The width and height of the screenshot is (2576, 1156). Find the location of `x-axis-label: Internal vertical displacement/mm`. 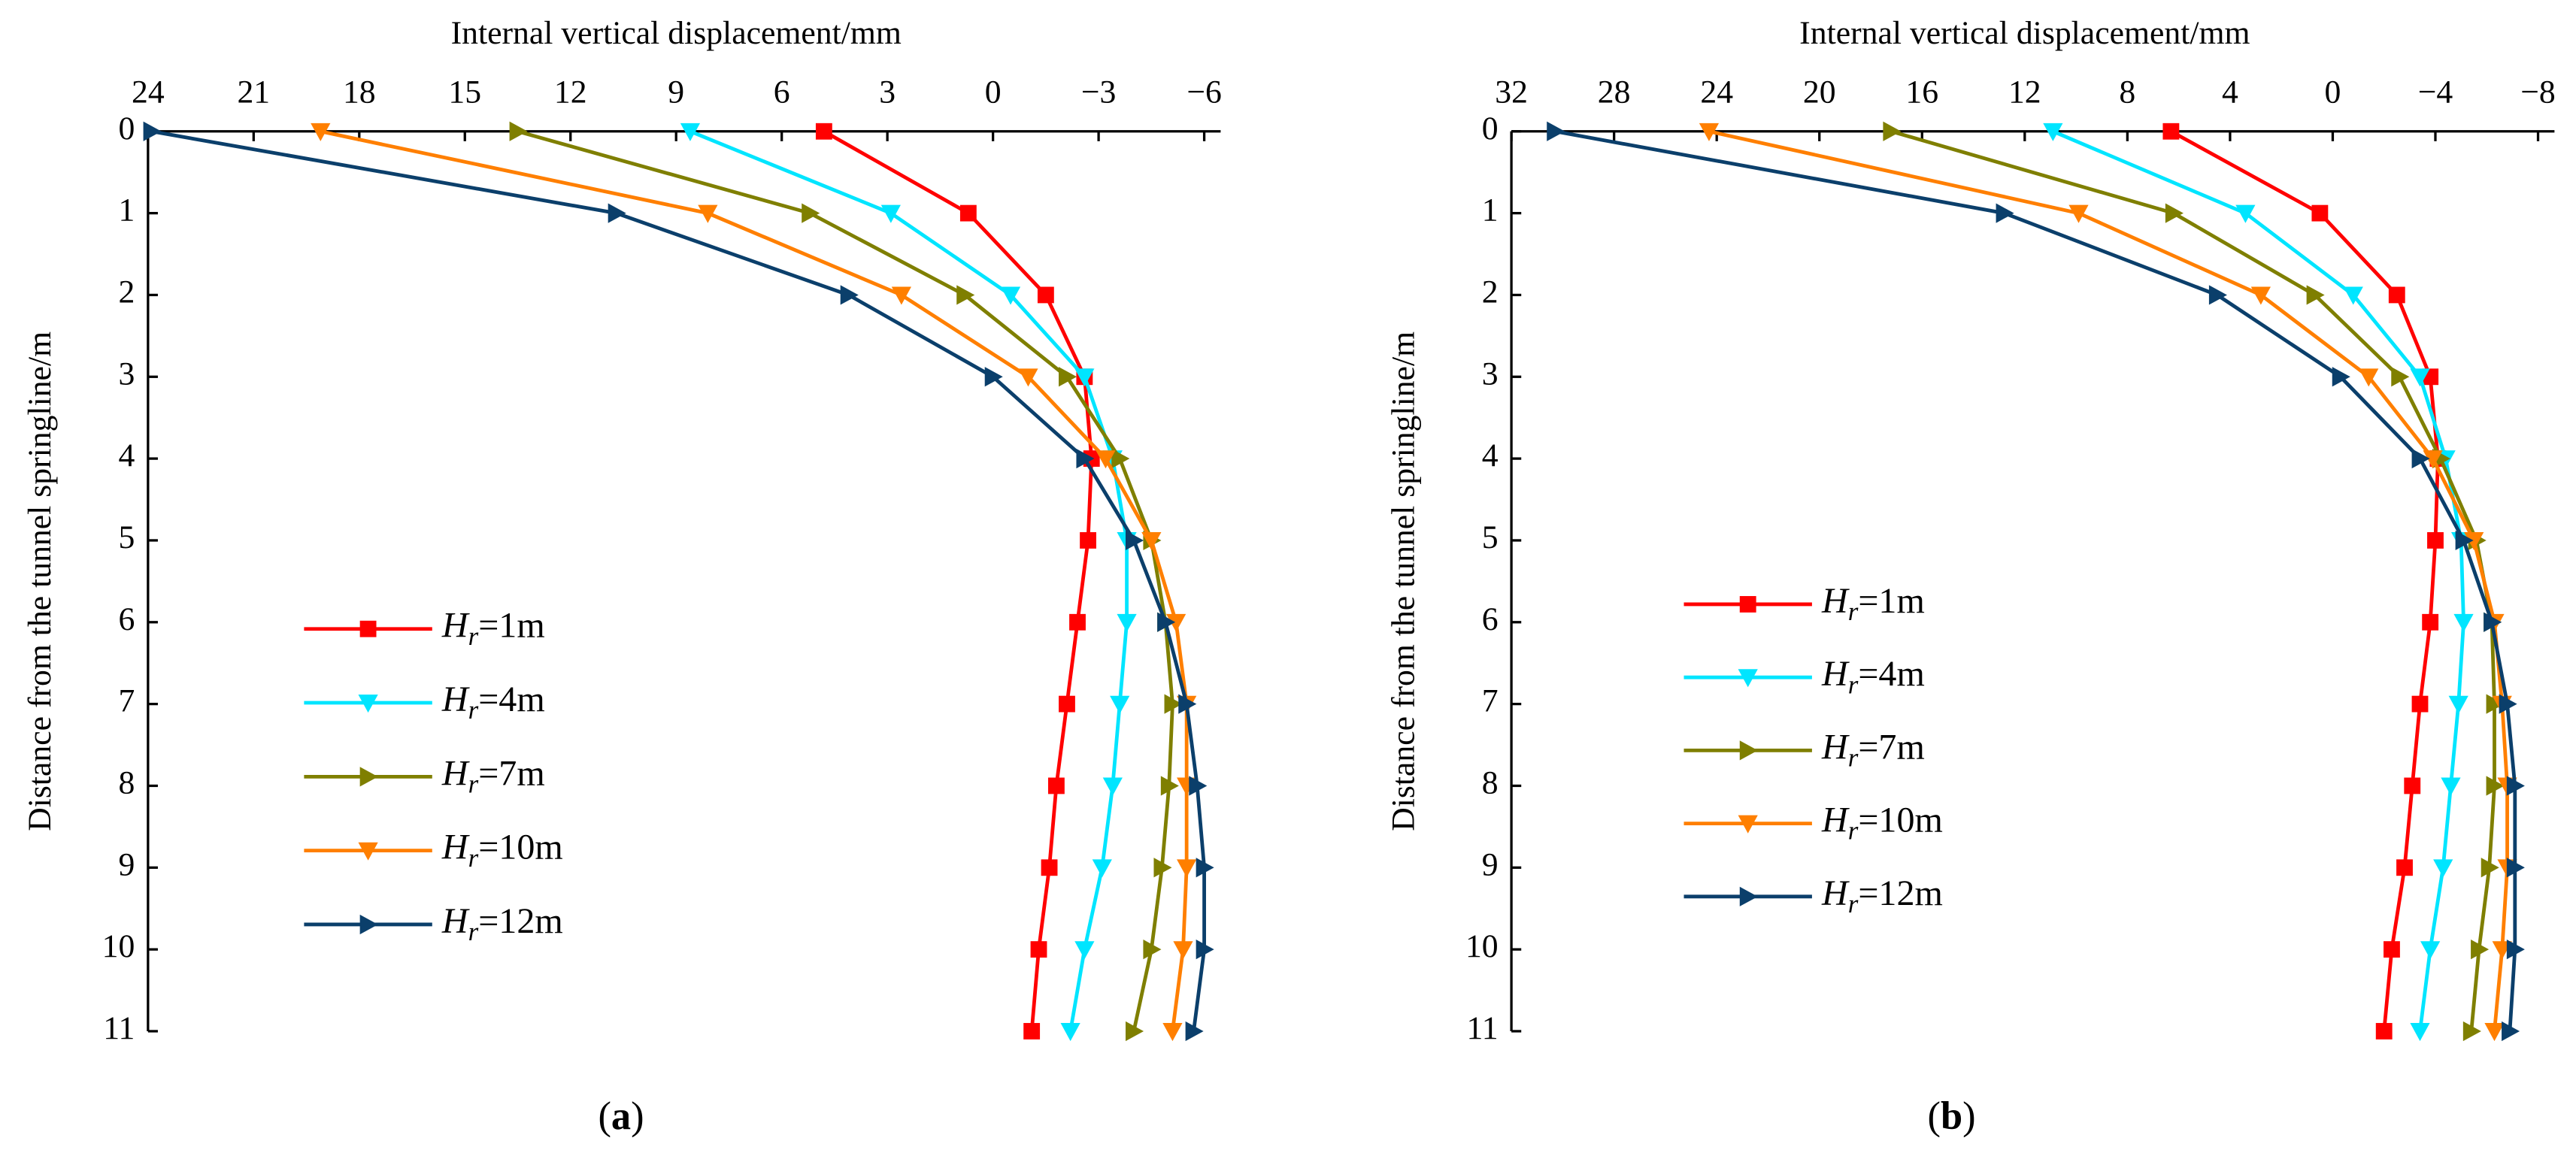

x-axis-label: Internal vertical displacement/mm is located at coordinates (676, 33).